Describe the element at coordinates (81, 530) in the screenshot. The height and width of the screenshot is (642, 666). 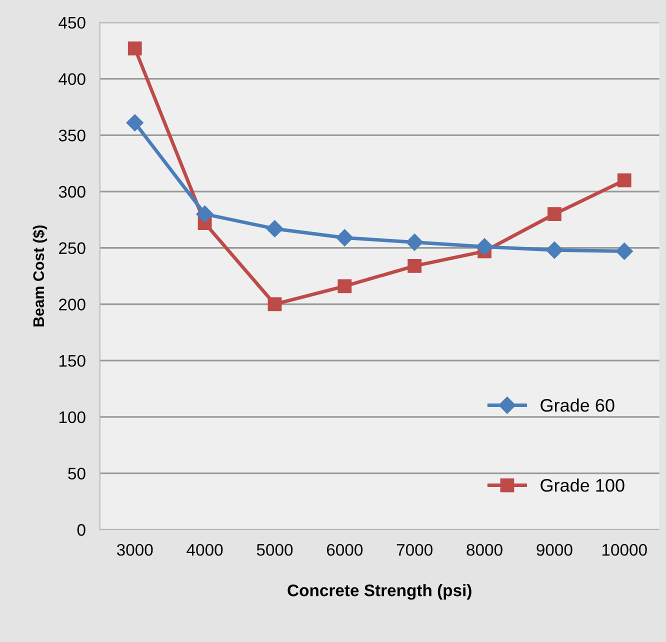
I see `y-tick-label: 0` at that location.